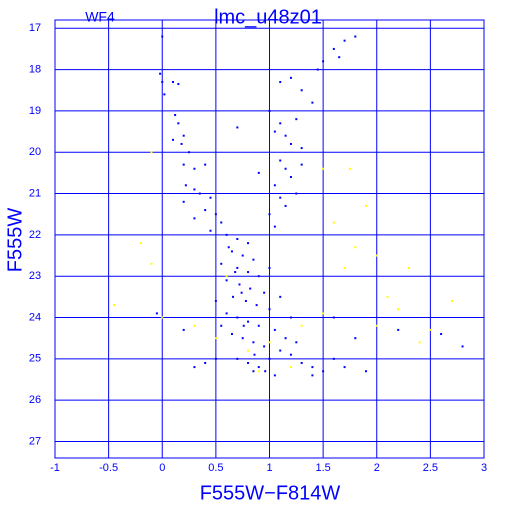 This screenshot has height=512, width=512. Describe the element at coordinates (15, 240) in the screenshot. I see `y-axis-label: F555W` at that location.